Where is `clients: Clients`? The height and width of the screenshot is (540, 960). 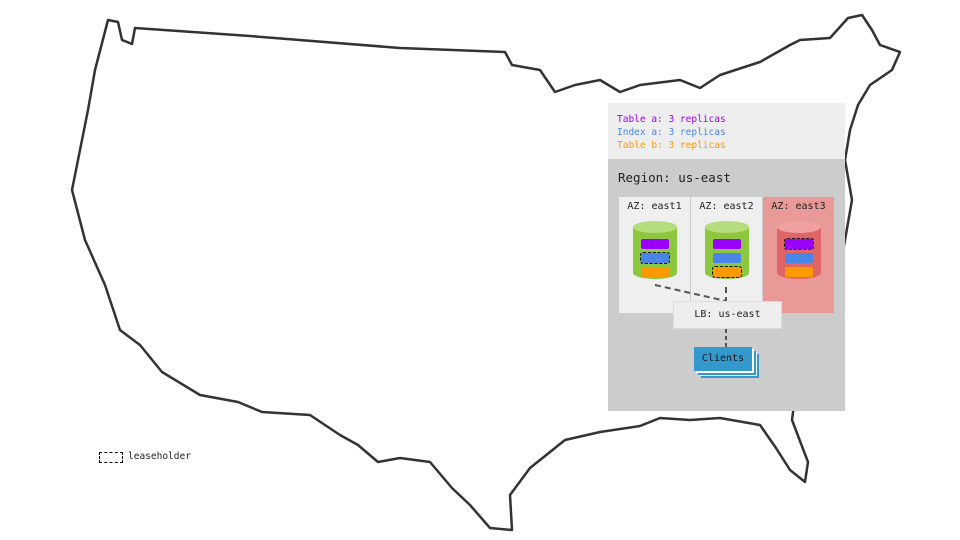
clients: Clients is located at coordinates (723, 359).